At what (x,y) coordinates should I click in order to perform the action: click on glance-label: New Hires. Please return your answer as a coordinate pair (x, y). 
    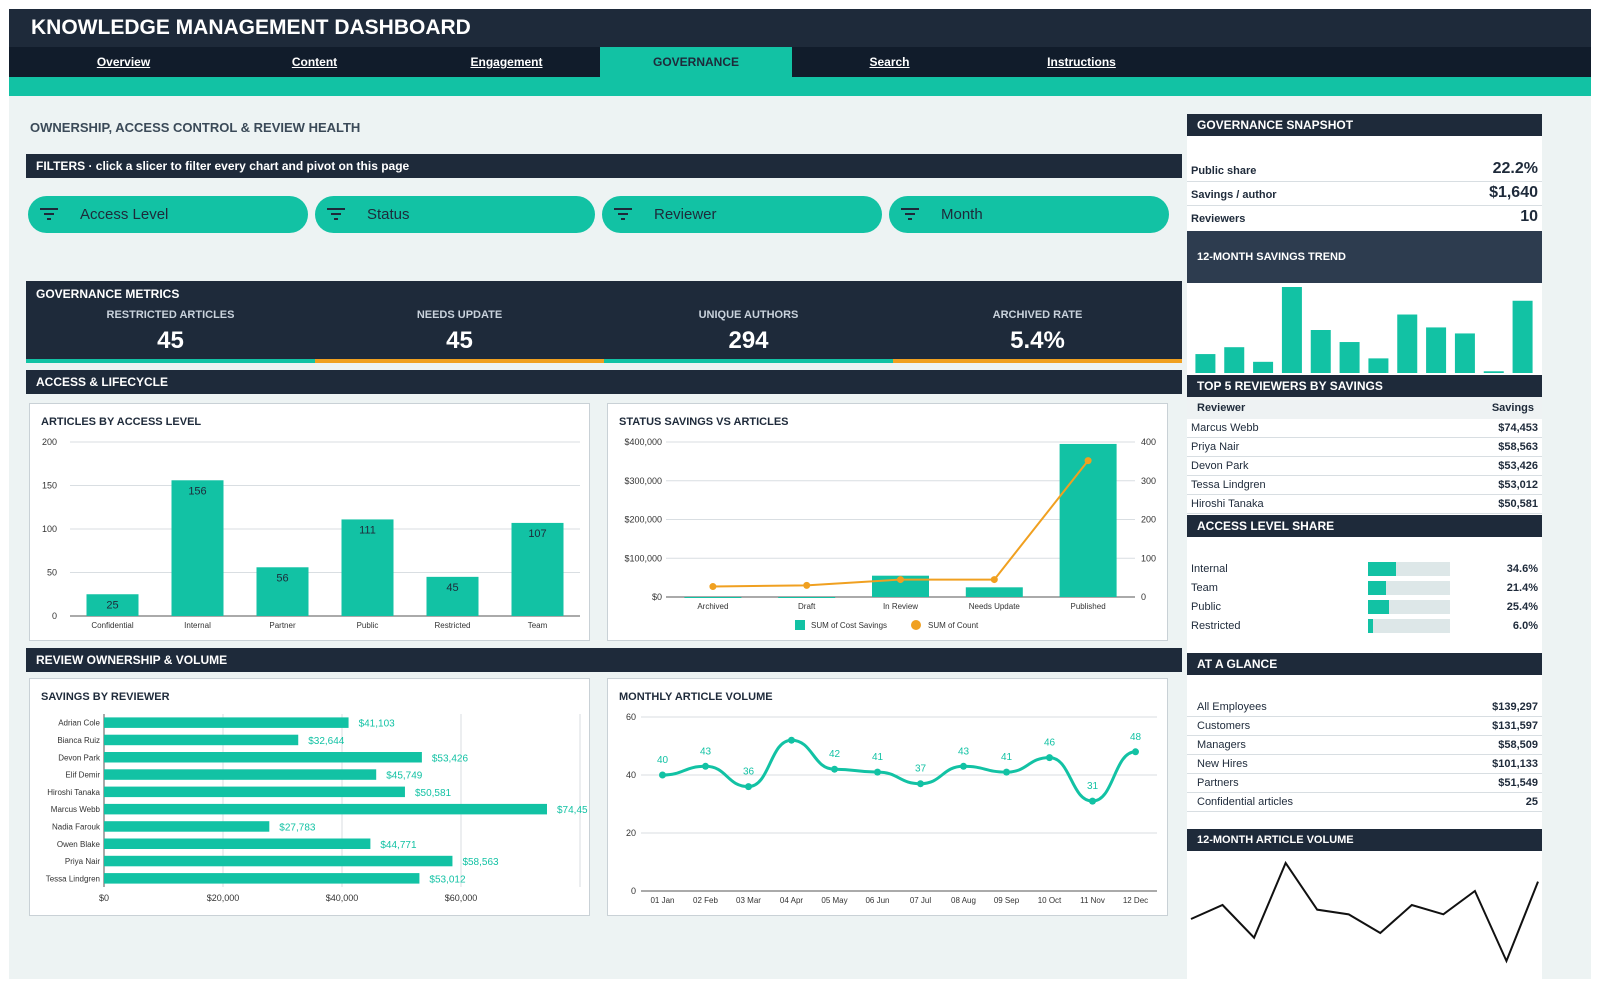
    Looking at the image, I should click on (1222, 764).